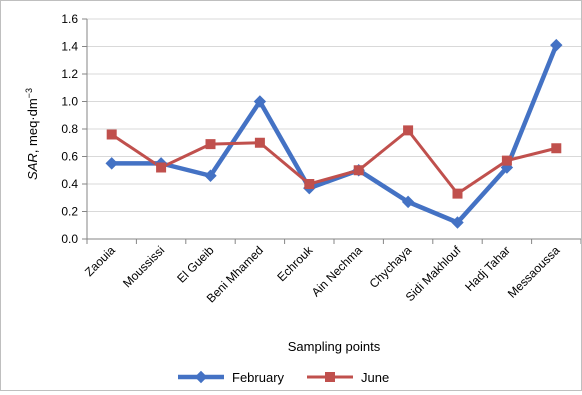  I want to click on y-tick-label: 1.4, so click(69, 47).